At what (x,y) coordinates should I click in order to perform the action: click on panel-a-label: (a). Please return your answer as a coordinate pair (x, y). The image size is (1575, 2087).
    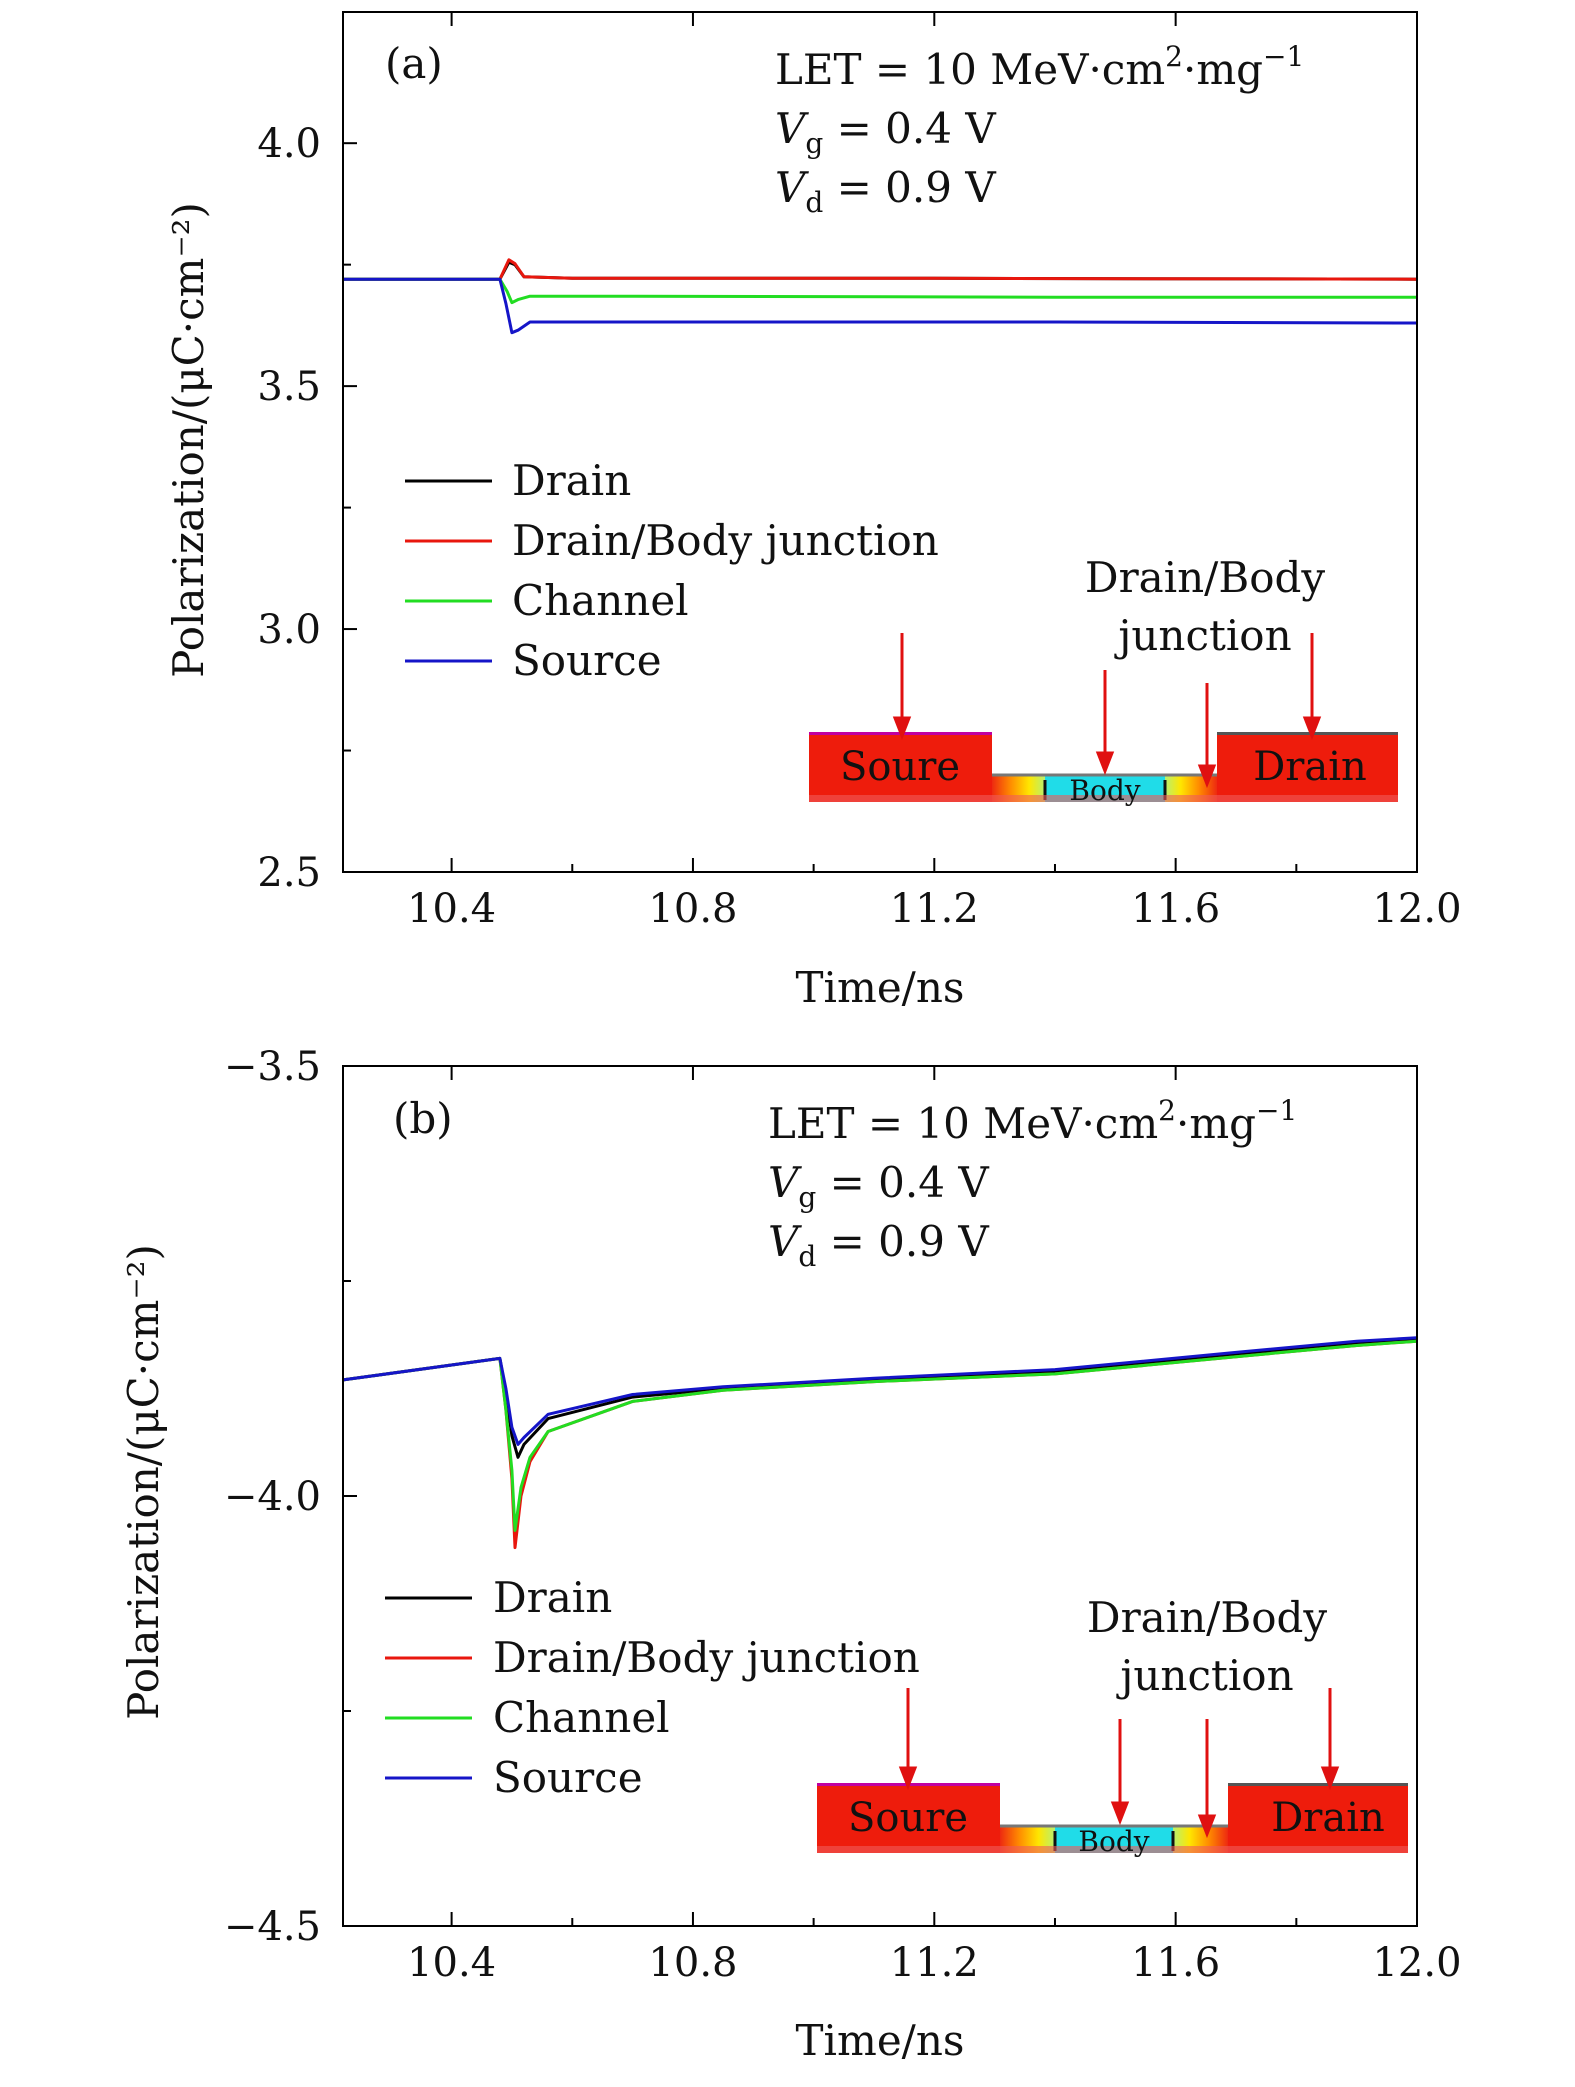
    Looking at the image, I should click on (414, 63).